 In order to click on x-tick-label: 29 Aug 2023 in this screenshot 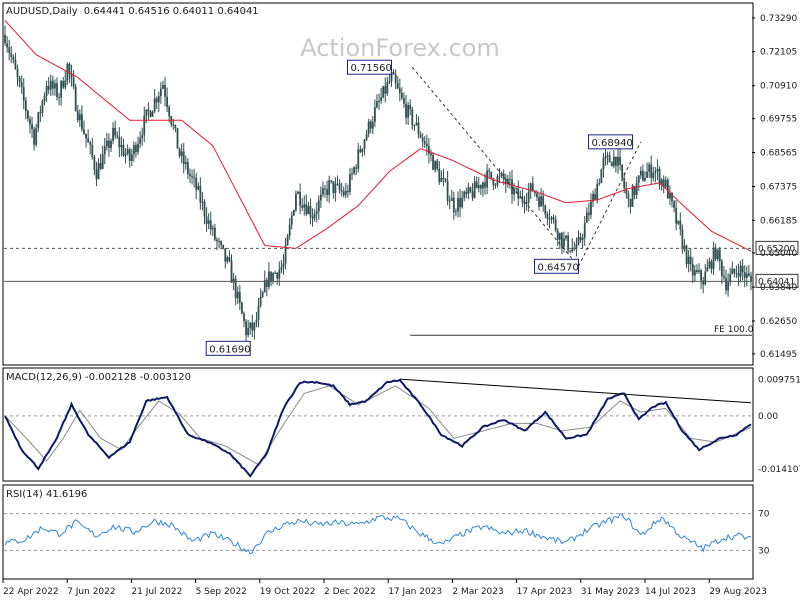, I will do `click(738, 592)`.